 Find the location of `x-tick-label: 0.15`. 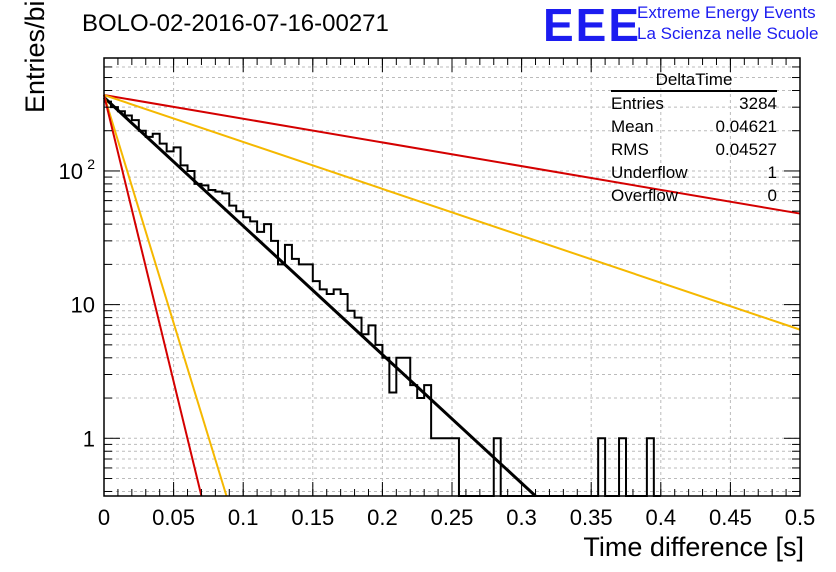

x-tick-label: 0.15 is located at coordinates (312, 517).